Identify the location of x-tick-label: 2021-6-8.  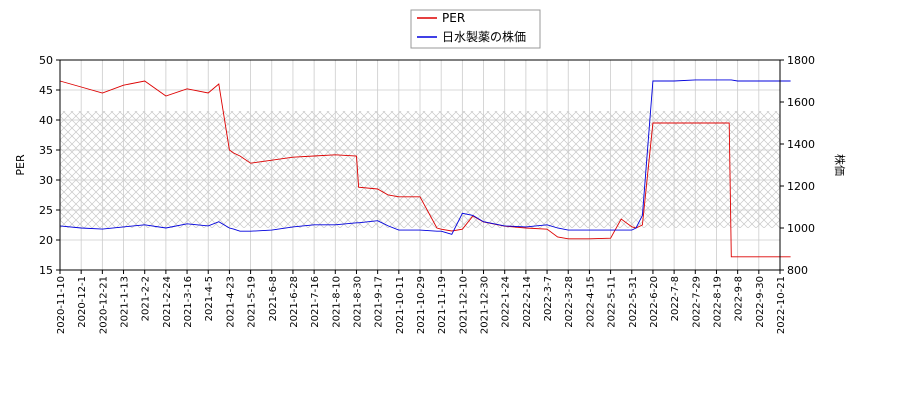
(273, 298).